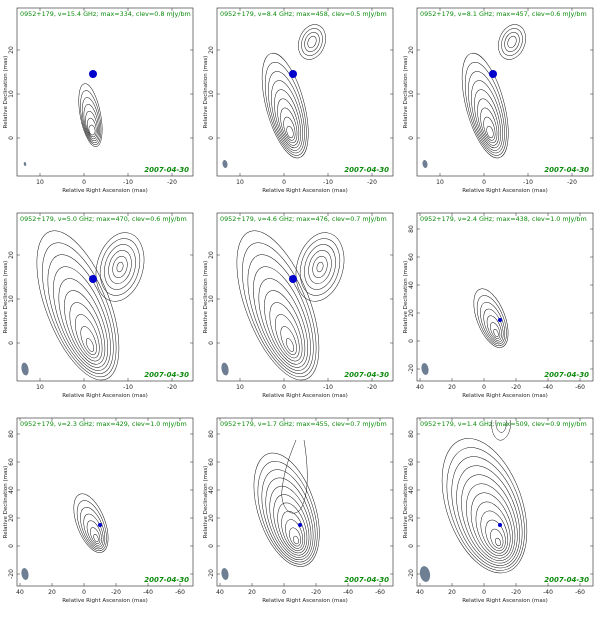  Describe the element at coordinates (211, 255) in the screenshot. I see `y-tick-label: 20` at that location.